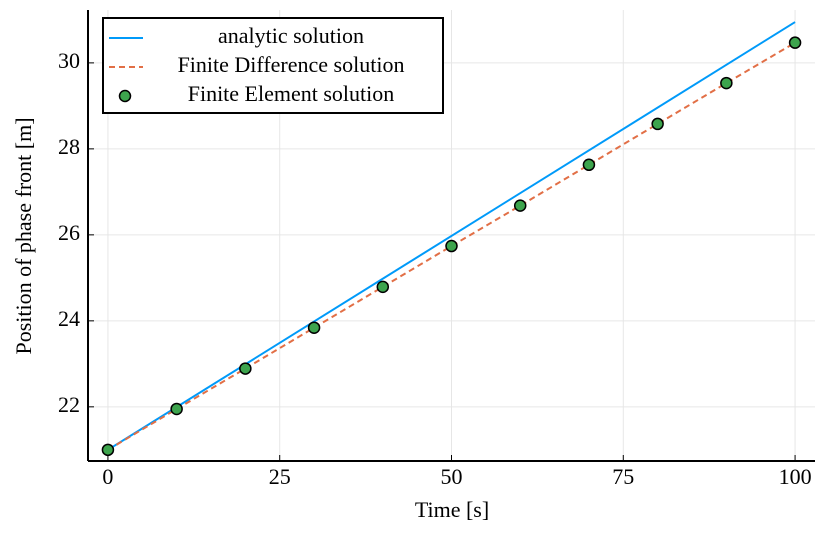 The height and width of the screenshot is (541, 830). What do you see at coordinates (452, 509) in the screenshot?
I see `x-axis-label: Time [s]` at bounding box center [452, 509].